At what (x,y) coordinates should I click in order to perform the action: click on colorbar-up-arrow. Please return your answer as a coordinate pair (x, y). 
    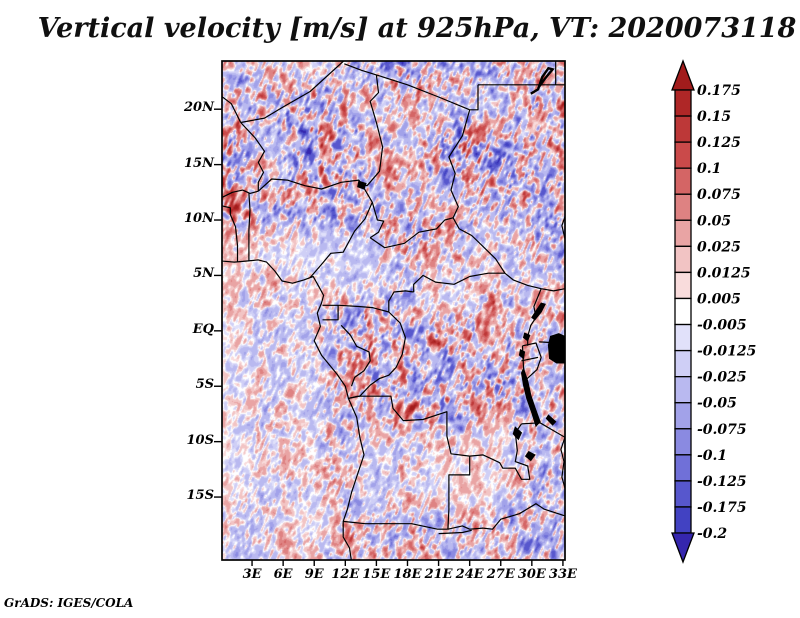
    Looking at the image, I should click on (683, 75).